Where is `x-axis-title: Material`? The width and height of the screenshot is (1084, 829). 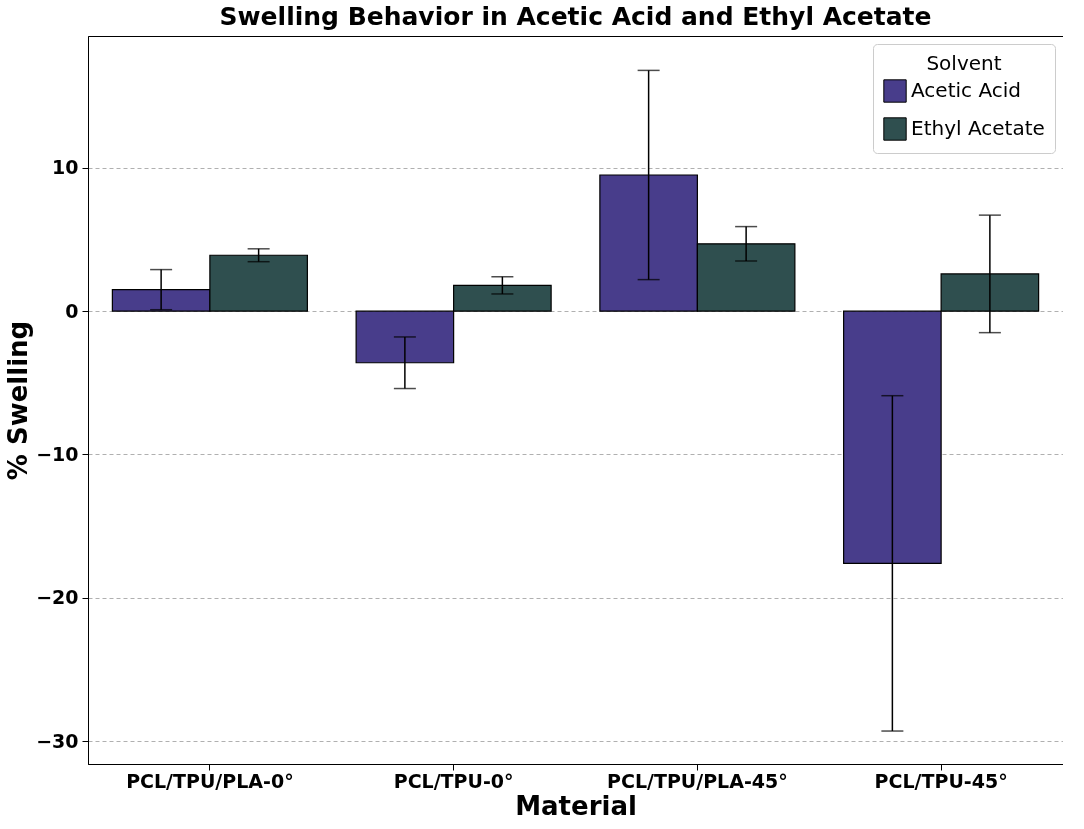
x-axis-title: Material is located at coordinates (576, 805).